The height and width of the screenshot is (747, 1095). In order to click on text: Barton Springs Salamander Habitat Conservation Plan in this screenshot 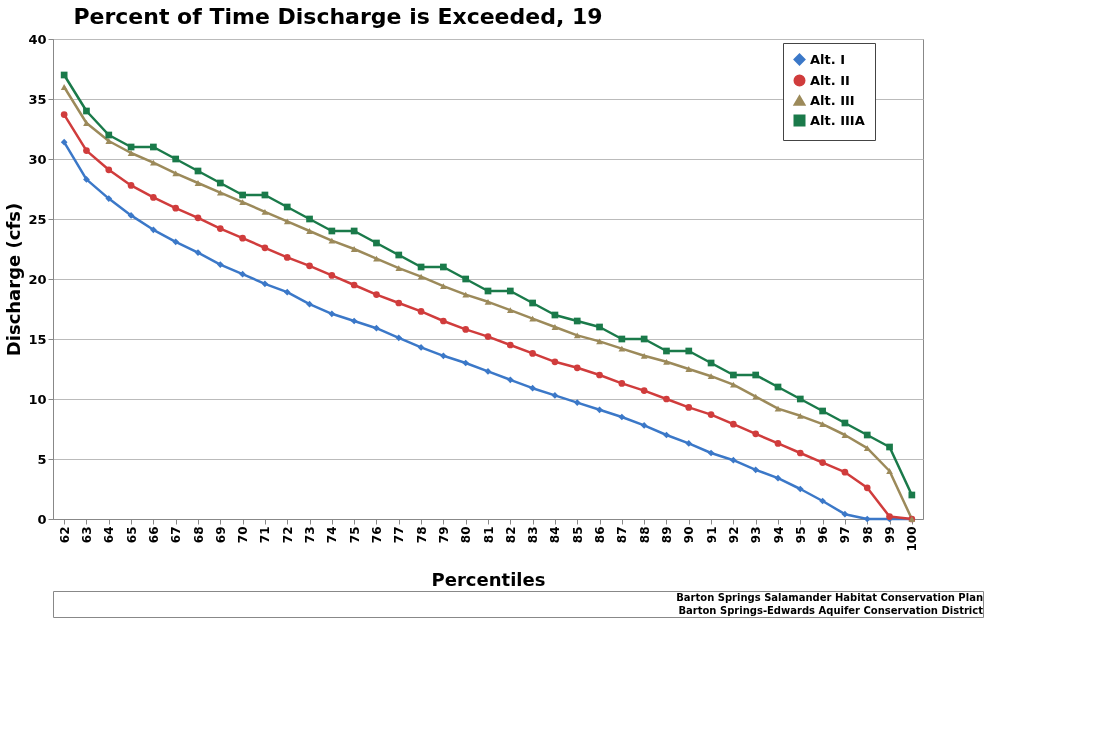, I will do `click(829, 597)`.